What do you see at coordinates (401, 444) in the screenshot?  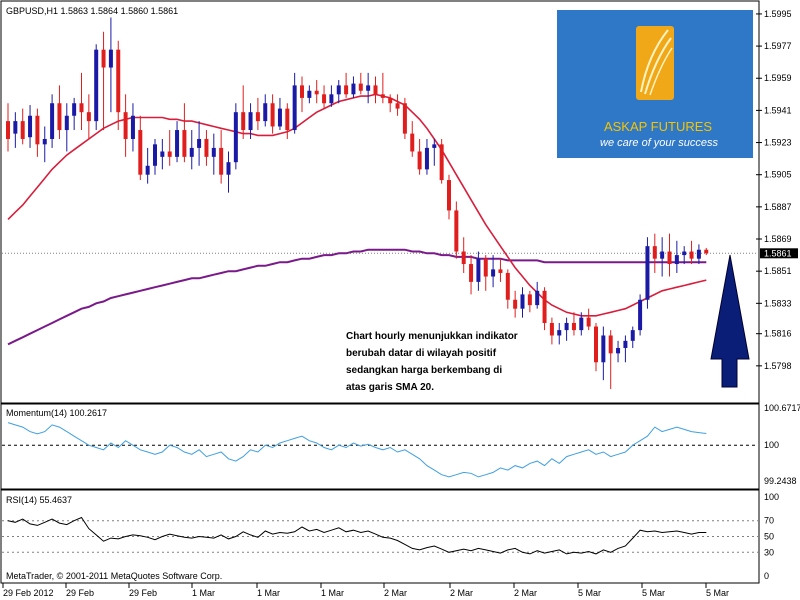 I see `momentum-chart: 100.6717 100 99.2438` at bounding box center [401, 444].